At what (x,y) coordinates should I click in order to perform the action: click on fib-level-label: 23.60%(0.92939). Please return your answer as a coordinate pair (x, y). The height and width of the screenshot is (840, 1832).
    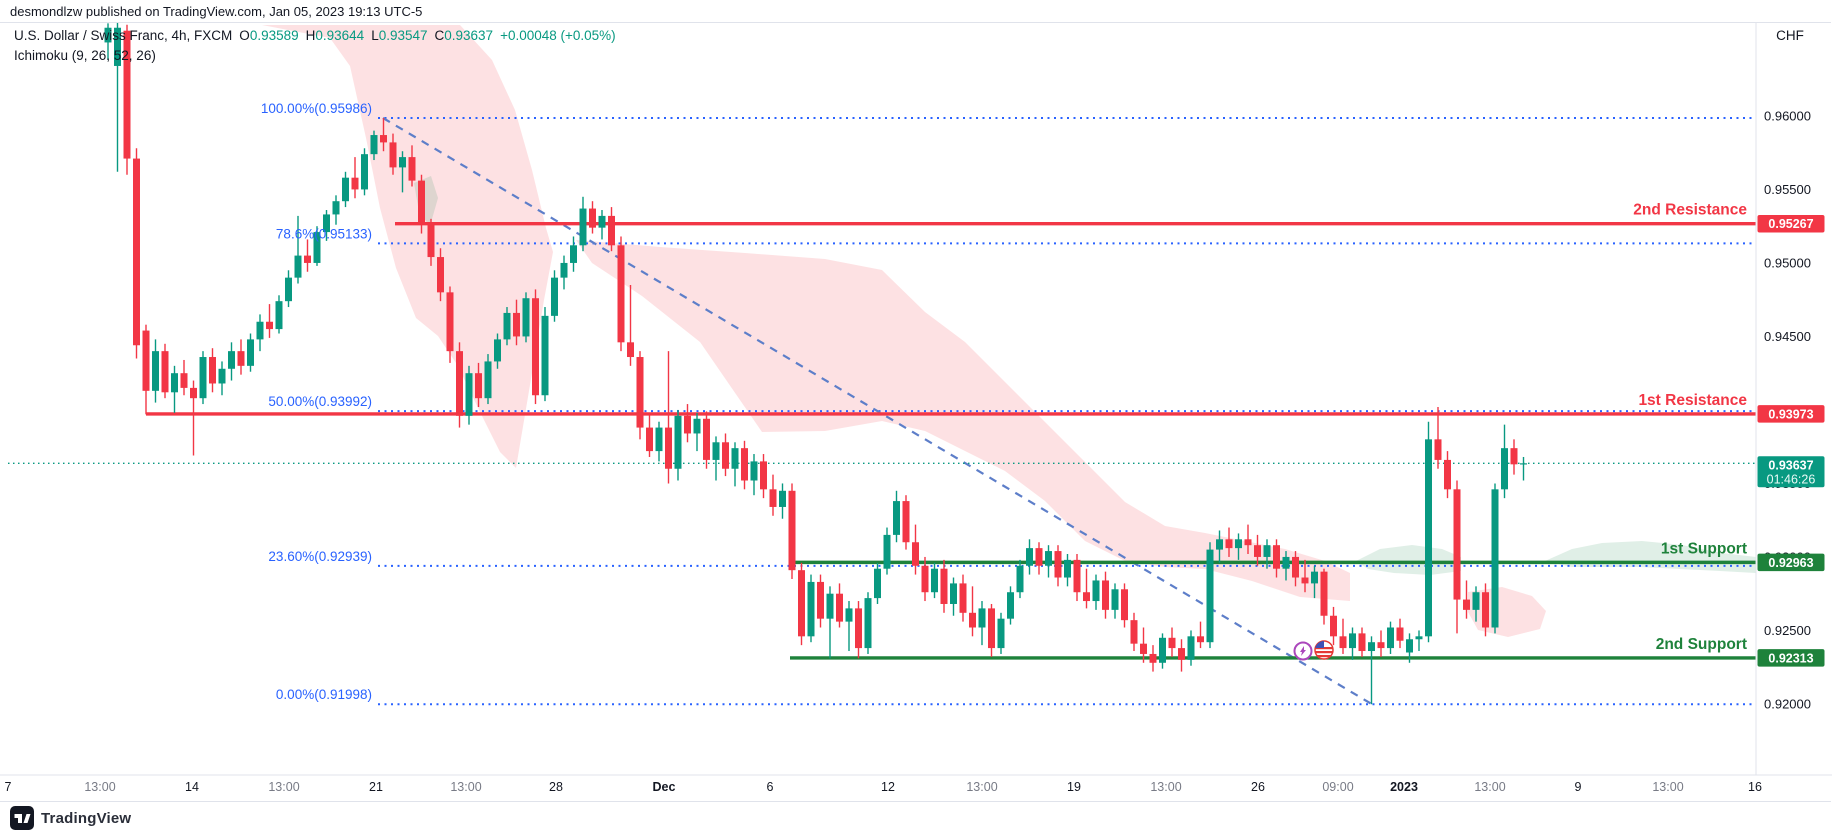
    Looking at the image, I should click on (320, 556).